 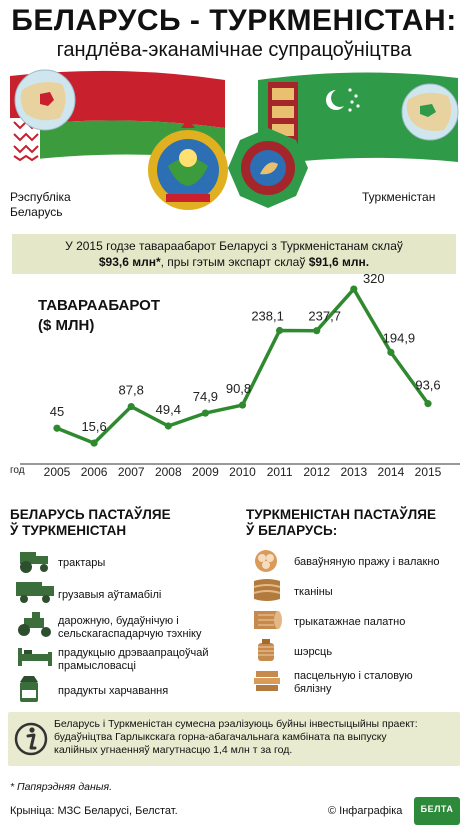 What do you see at coordinates (36, 594) in the screenshot?
I see `truck-icon` at bounding box center [36, 594].